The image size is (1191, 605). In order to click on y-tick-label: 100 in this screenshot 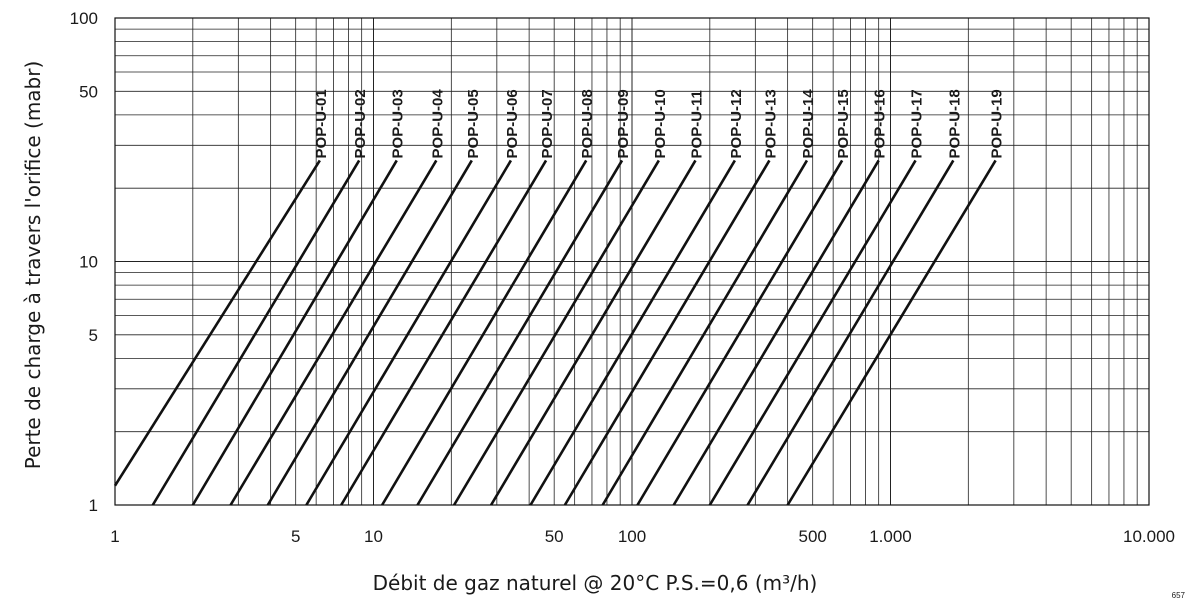, I will do `click(84, 18)`.